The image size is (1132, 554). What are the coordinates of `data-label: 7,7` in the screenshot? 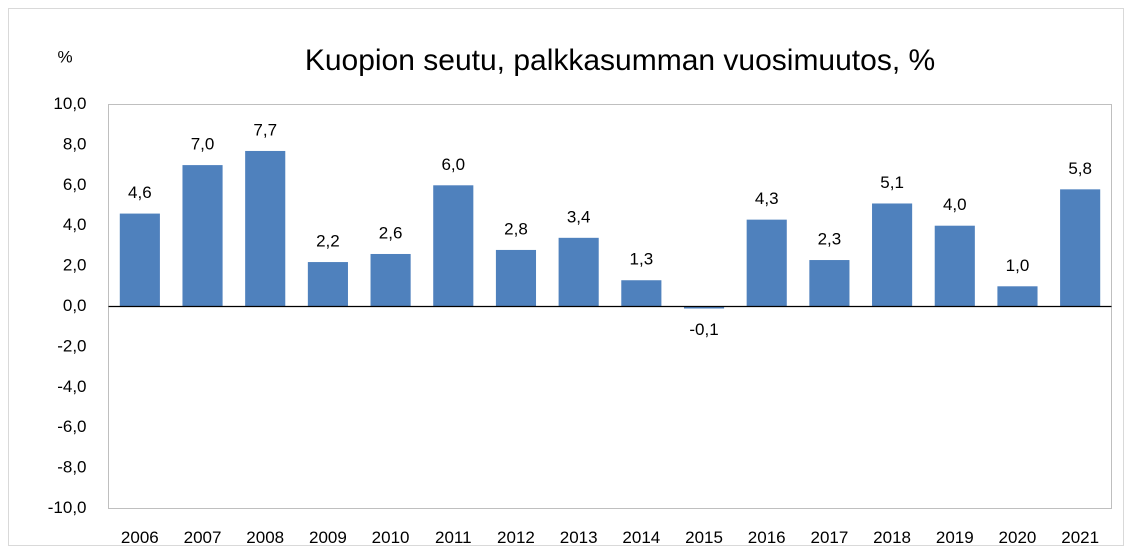 It's located at (265, 129).